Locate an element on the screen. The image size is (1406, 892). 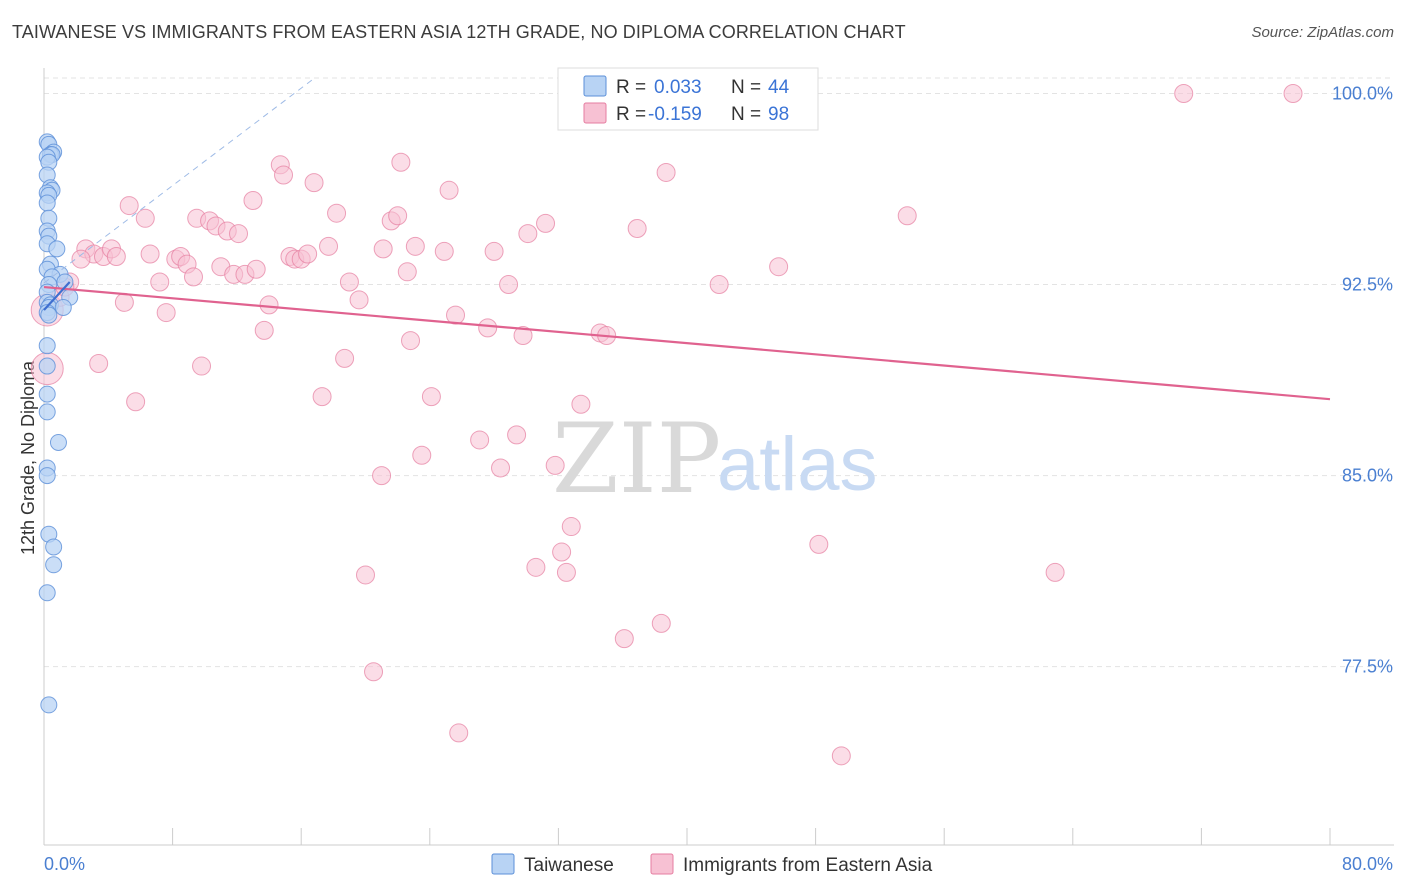
legend-swatch-immigrants is located at coordinates (595, 113).